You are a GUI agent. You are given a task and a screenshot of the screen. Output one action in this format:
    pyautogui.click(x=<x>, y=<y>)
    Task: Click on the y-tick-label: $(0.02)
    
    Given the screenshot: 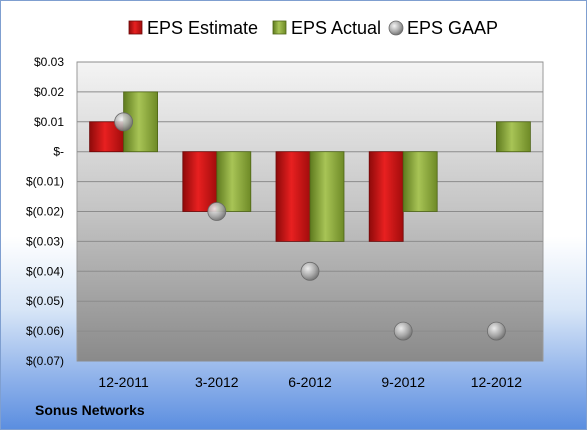 What is the action you would take?
    pyautogui.click(x=45, y=212)
    